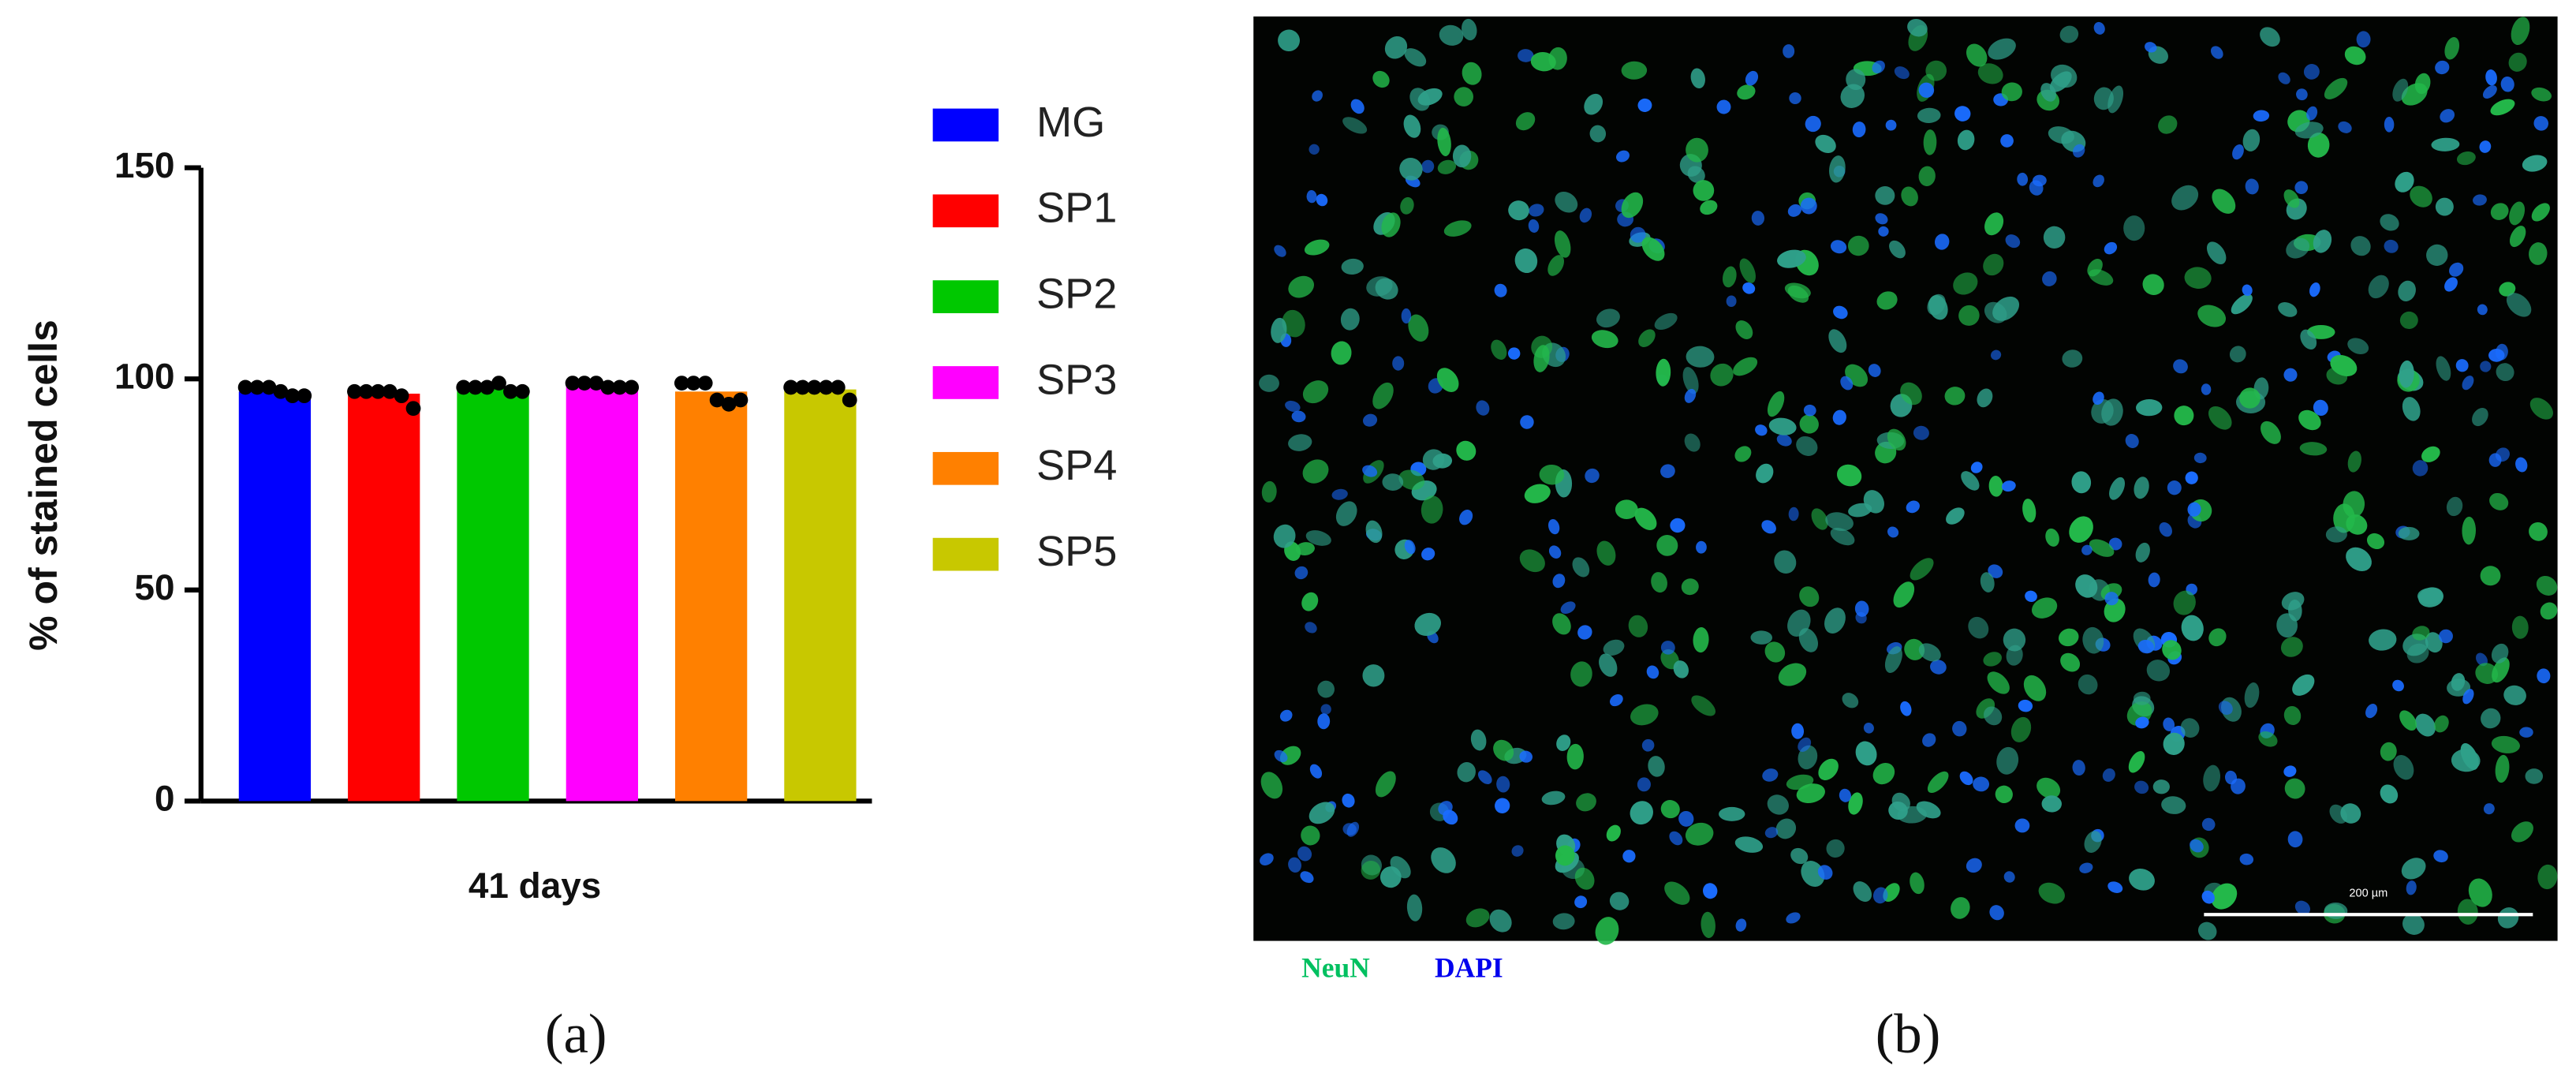  Describe the element at coordinates (1335, 967) in the screenshot. I see `stain-label: NeuN` at that location.